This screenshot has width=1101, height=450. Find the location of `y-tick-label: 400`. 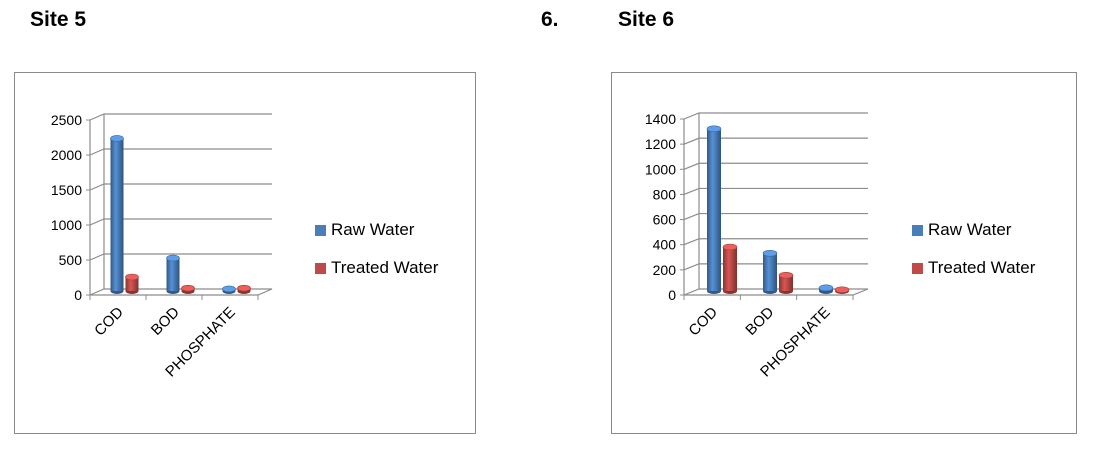

y-tick-label: 400 is located at coordinates (665, 245).